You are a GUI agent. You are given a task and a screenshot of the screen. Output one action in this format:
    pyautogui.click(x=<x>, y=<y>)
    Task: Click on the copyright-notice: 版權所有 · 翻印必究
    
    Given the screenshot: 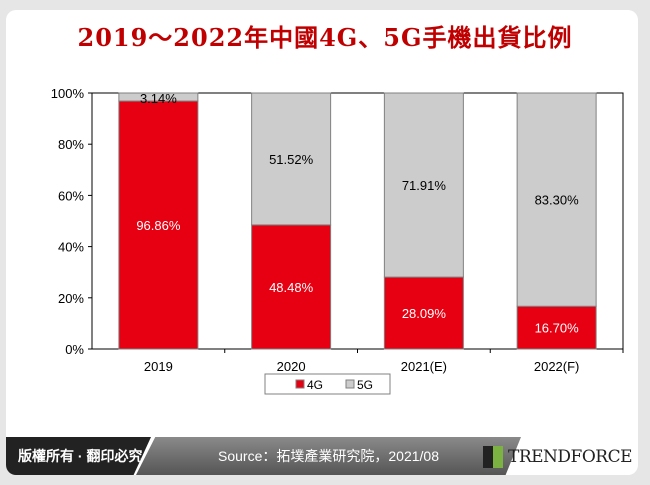 What is the action you would take?
    pyautogui.click(x=78, y=456)
    